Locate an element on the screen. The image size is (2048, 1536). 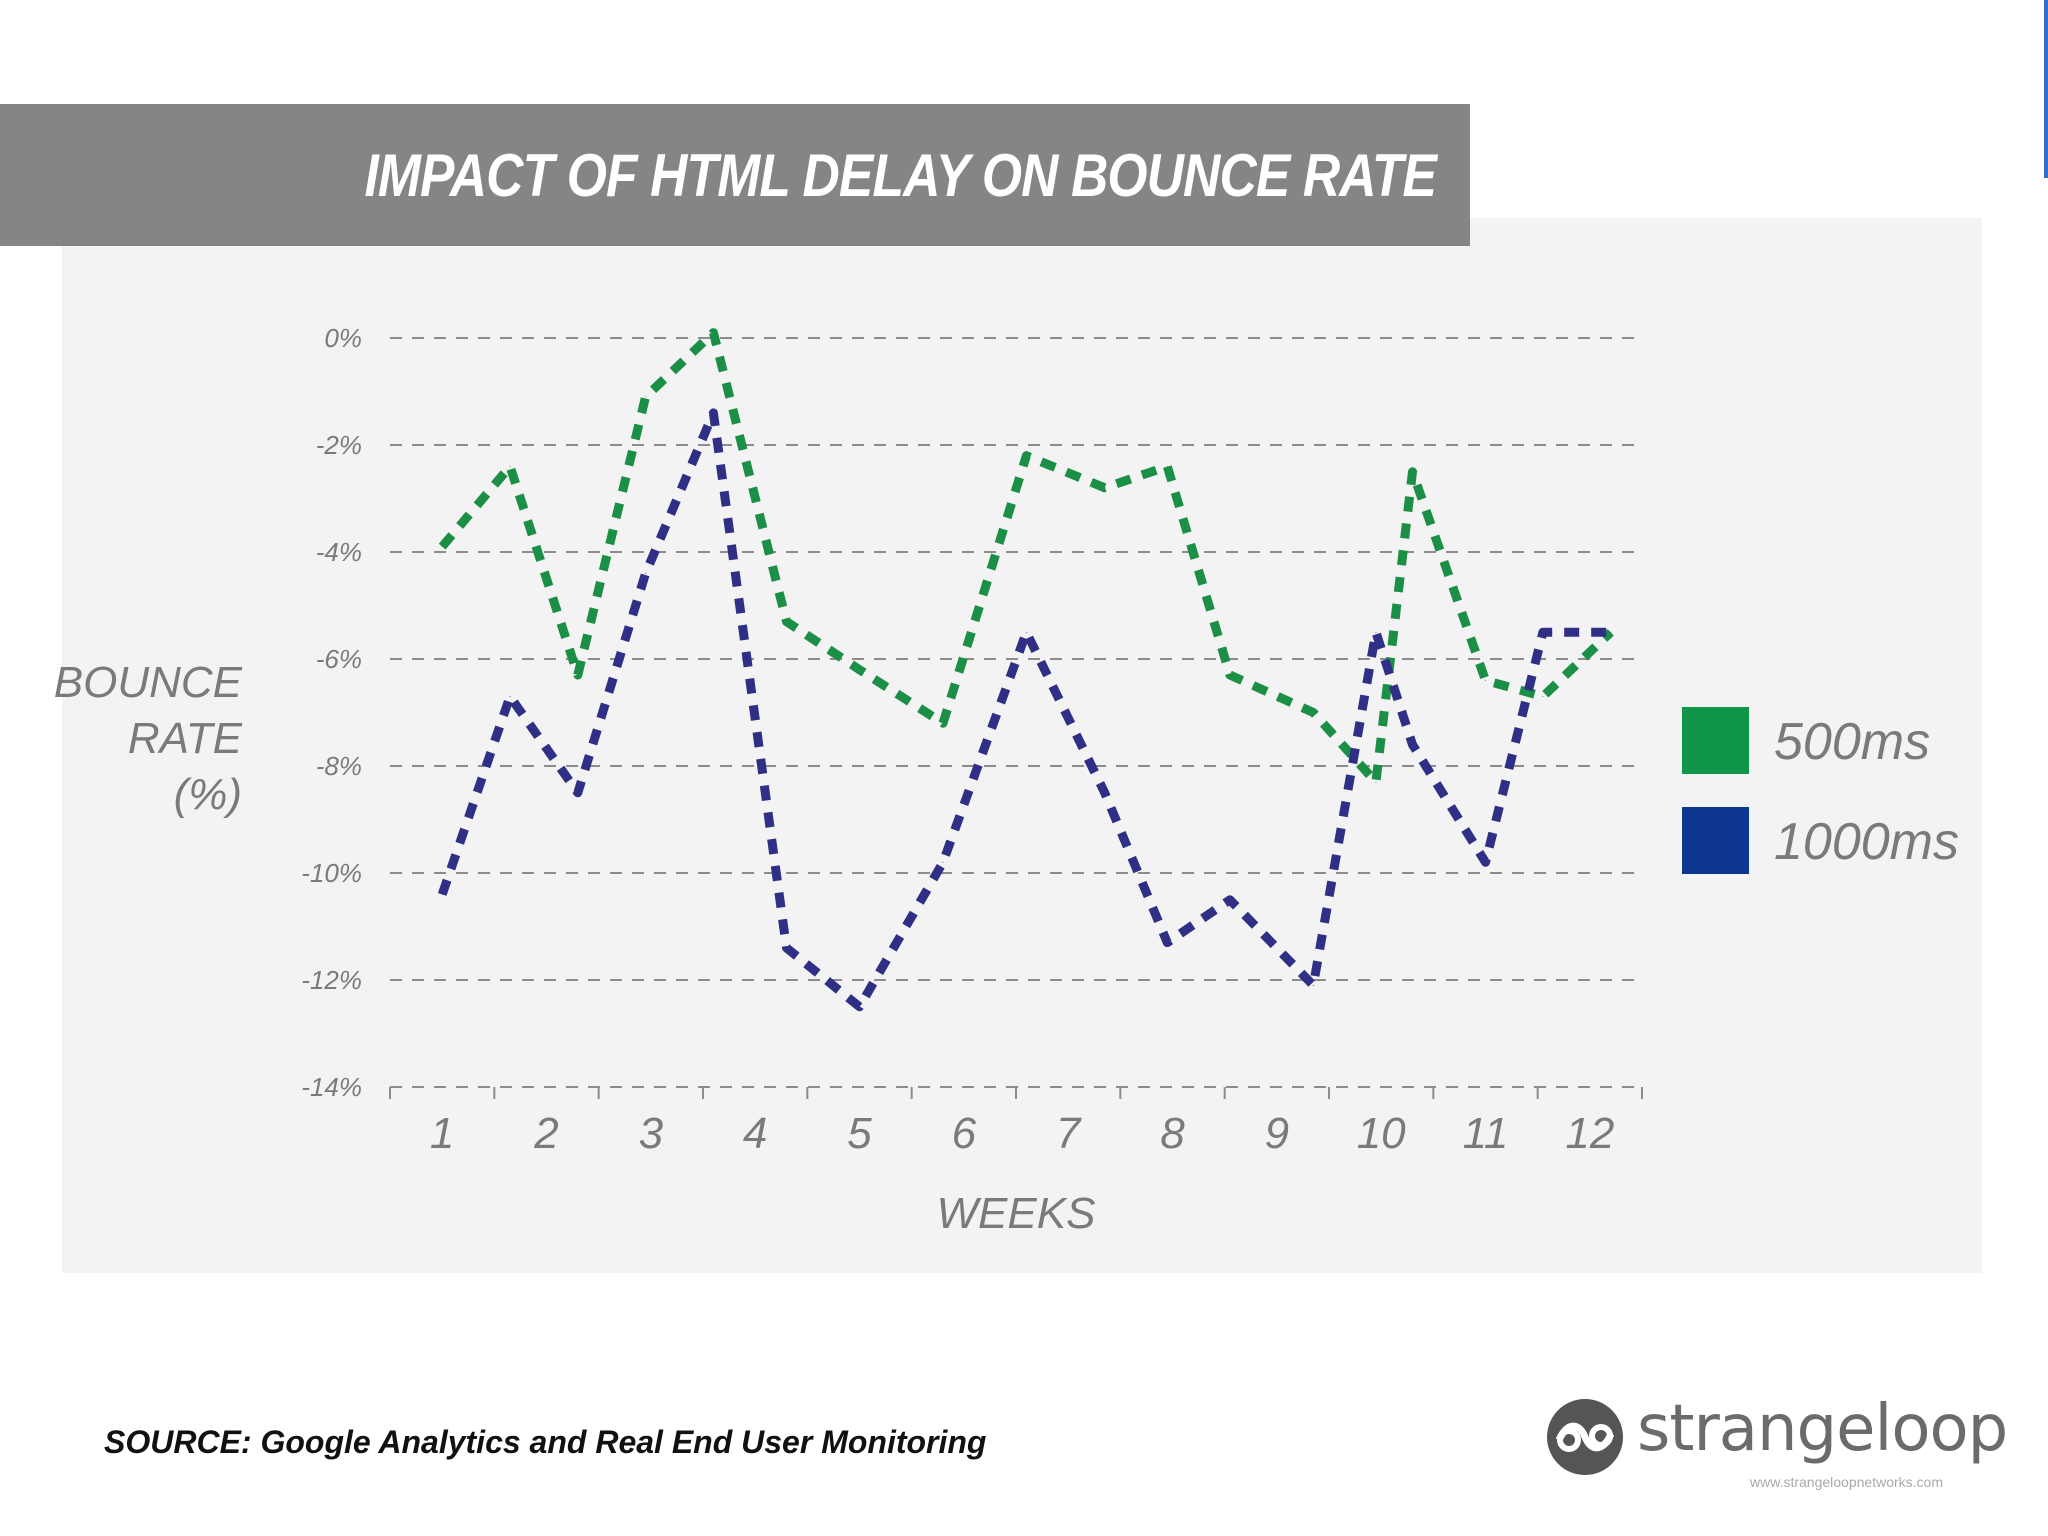
x-tick-label: 5 is located at coordinates (859, 1133).